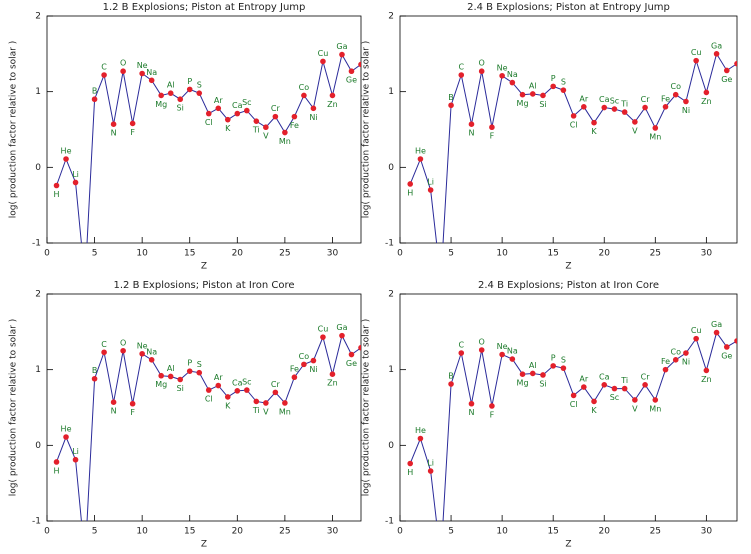 This screenshot has height=554, width=751. I want to click on point-label: P, so click(189, 81).